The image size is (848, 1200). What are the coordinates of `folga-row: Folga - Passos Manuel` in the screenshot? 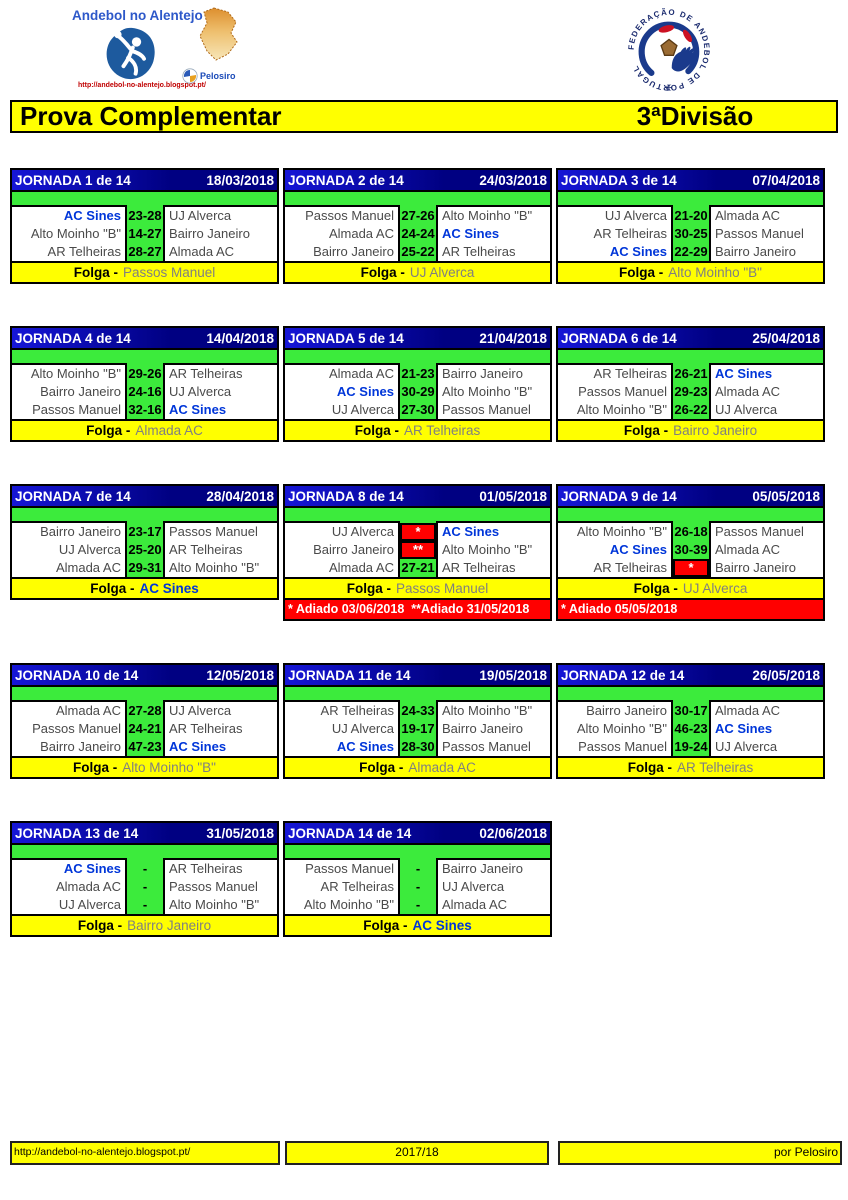 It's located at (417, 587).